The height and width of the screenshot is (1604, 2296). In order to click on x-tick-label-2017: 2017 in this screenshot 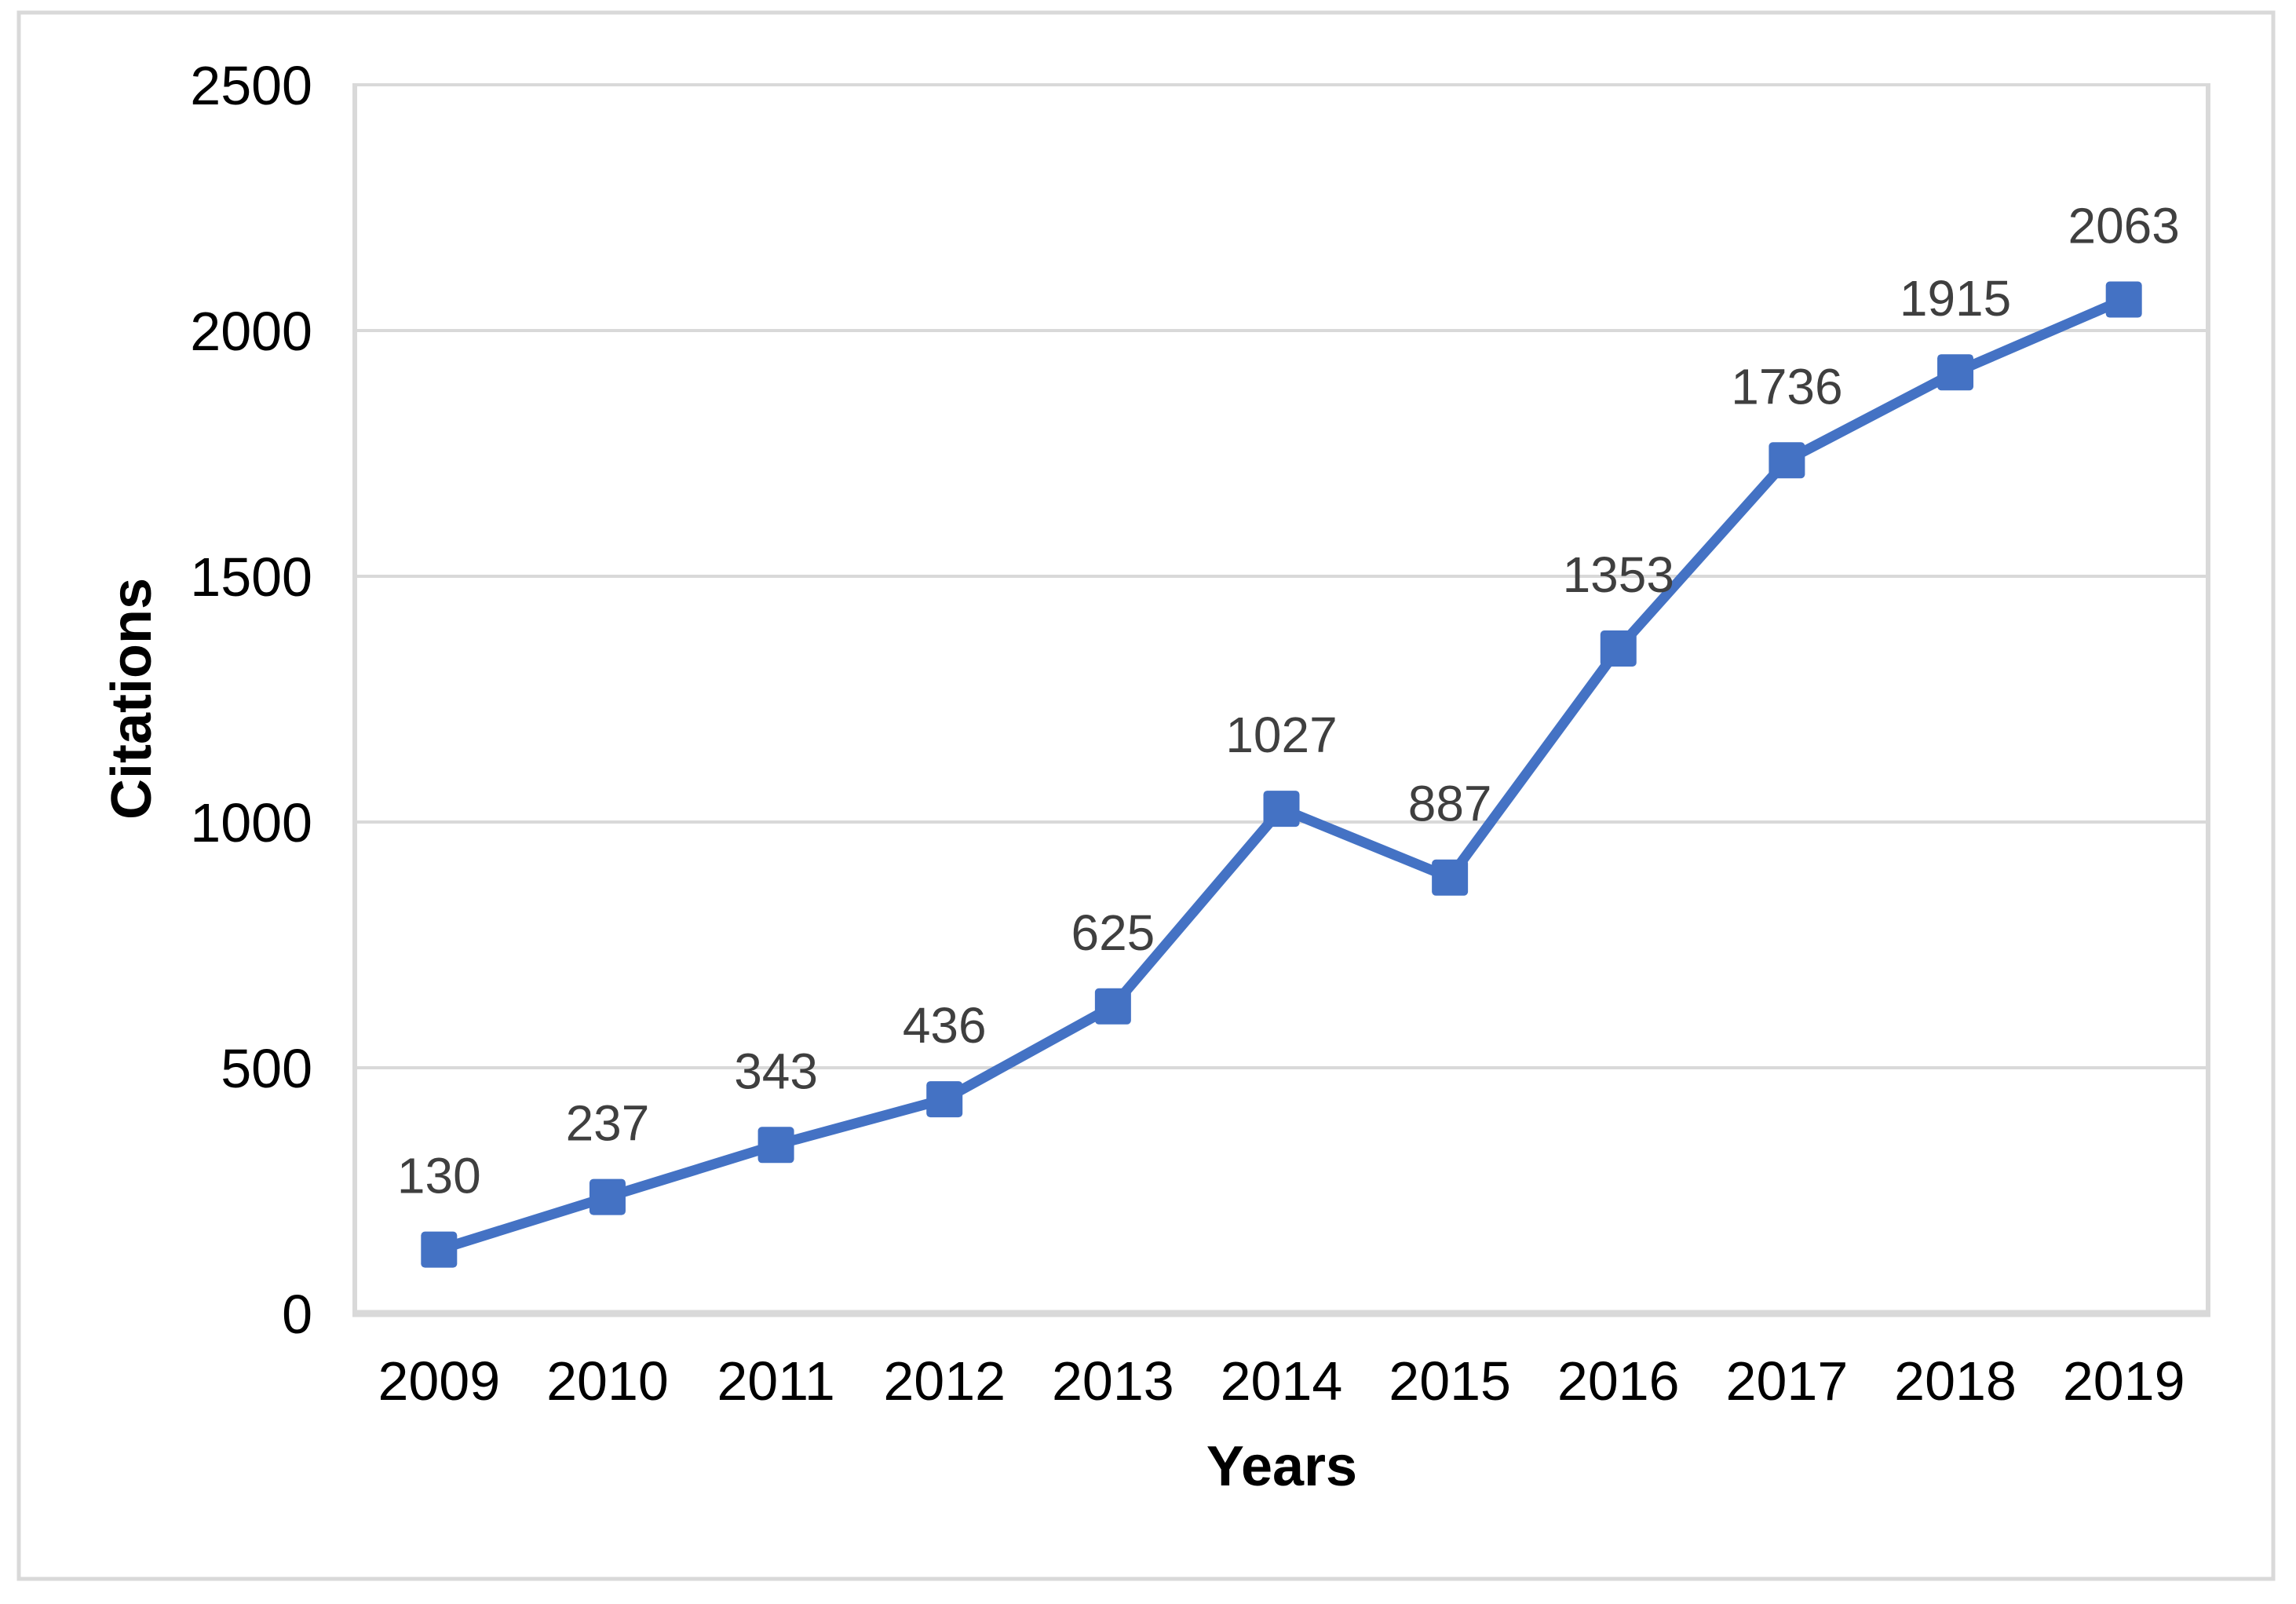, I will do `click(1787, 1381)`.